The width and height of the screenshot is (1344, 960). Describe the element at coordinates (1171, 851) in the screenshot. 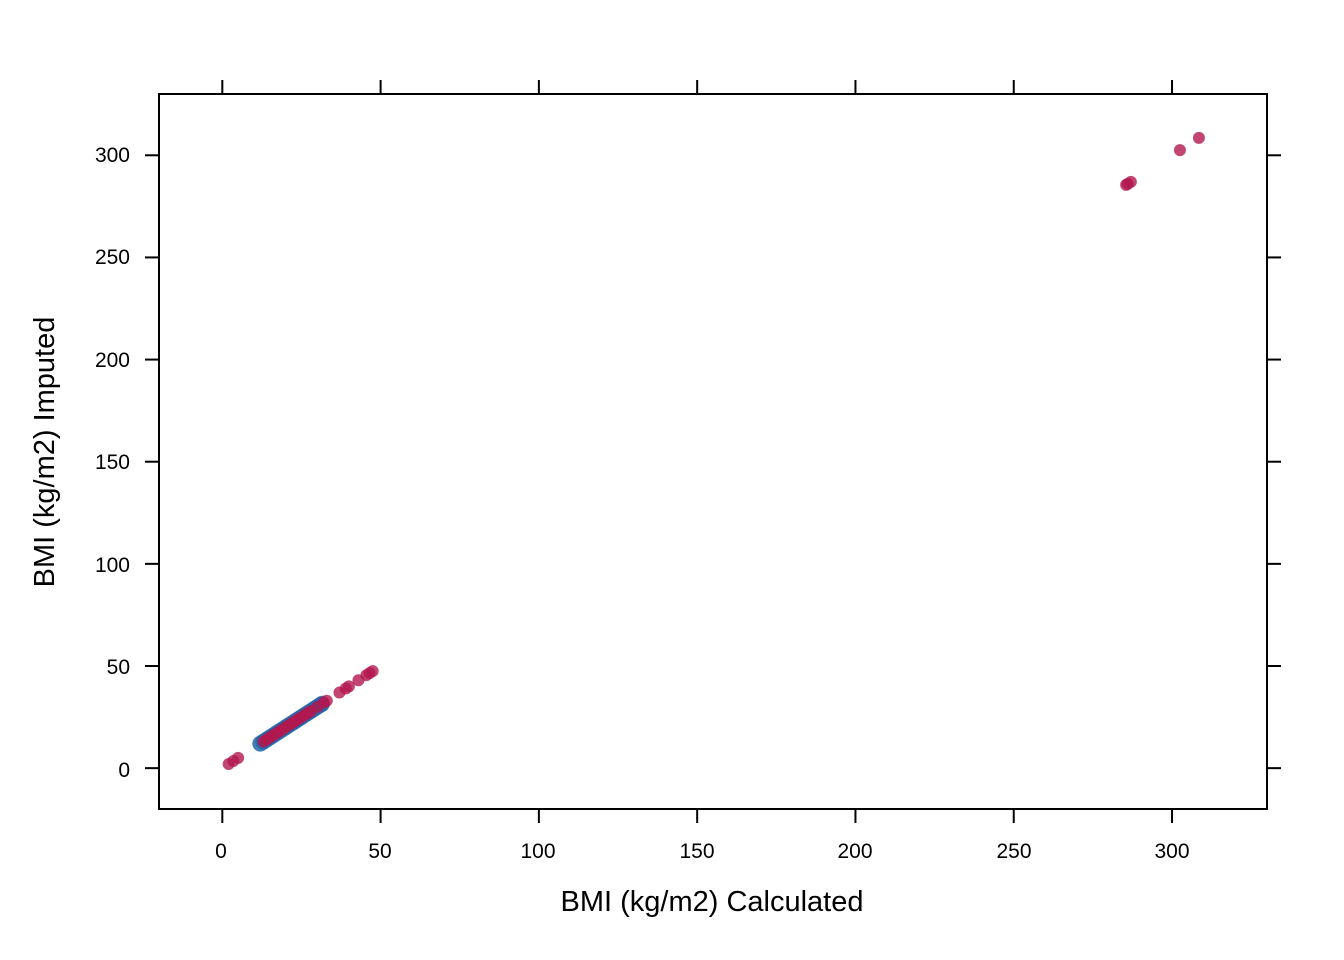

I see `x-tick-label: 300` at that location.